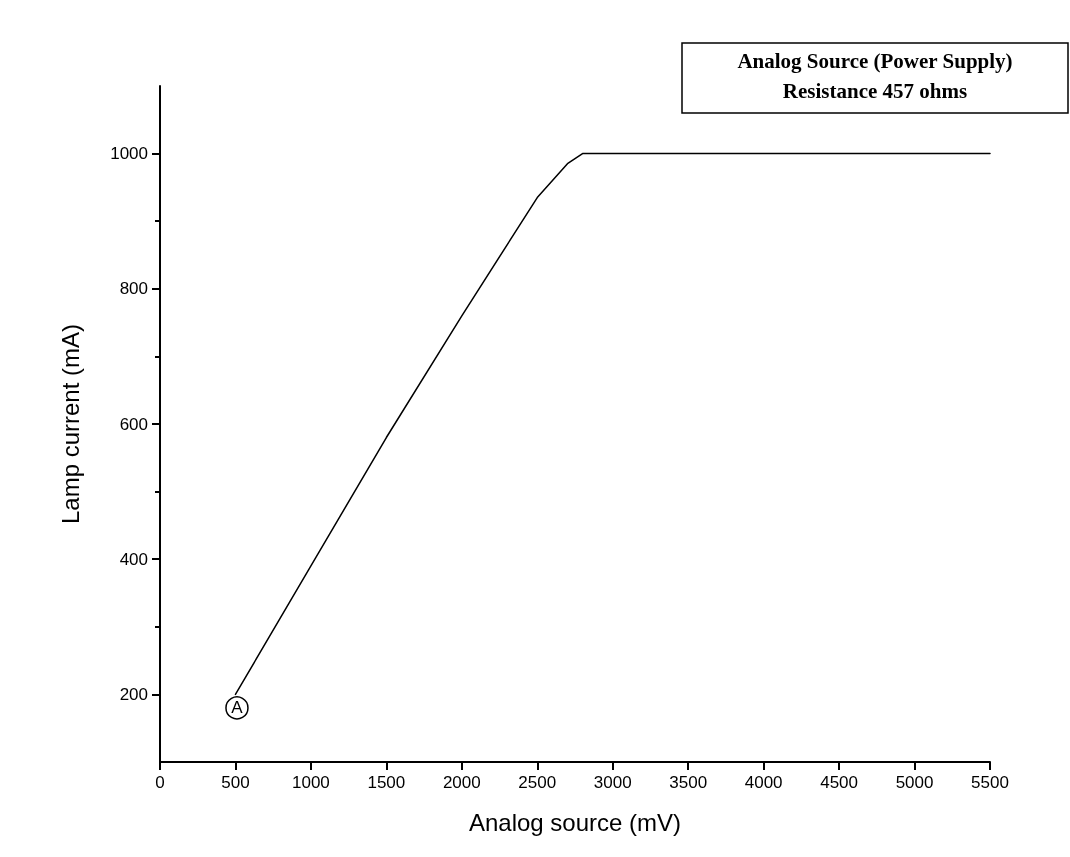 Image resolution: width=1070 pixels, height=857 pixels. I want to click on y-tick-label: 200, so click(133, 694).